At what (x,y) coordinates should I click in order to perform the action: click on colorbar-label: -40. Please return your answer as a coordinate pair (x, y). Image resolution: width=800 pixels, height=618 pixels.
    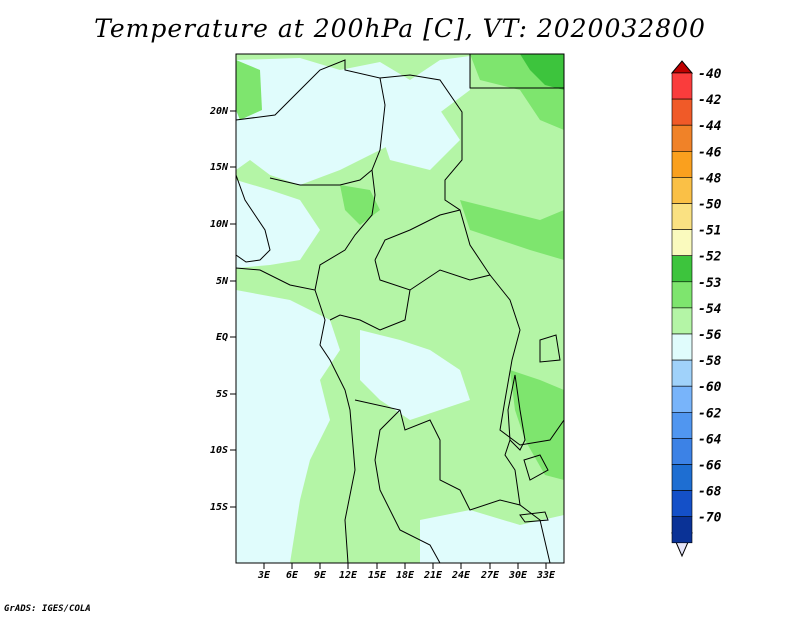
    Looking at the image, I should click on (710, 74).